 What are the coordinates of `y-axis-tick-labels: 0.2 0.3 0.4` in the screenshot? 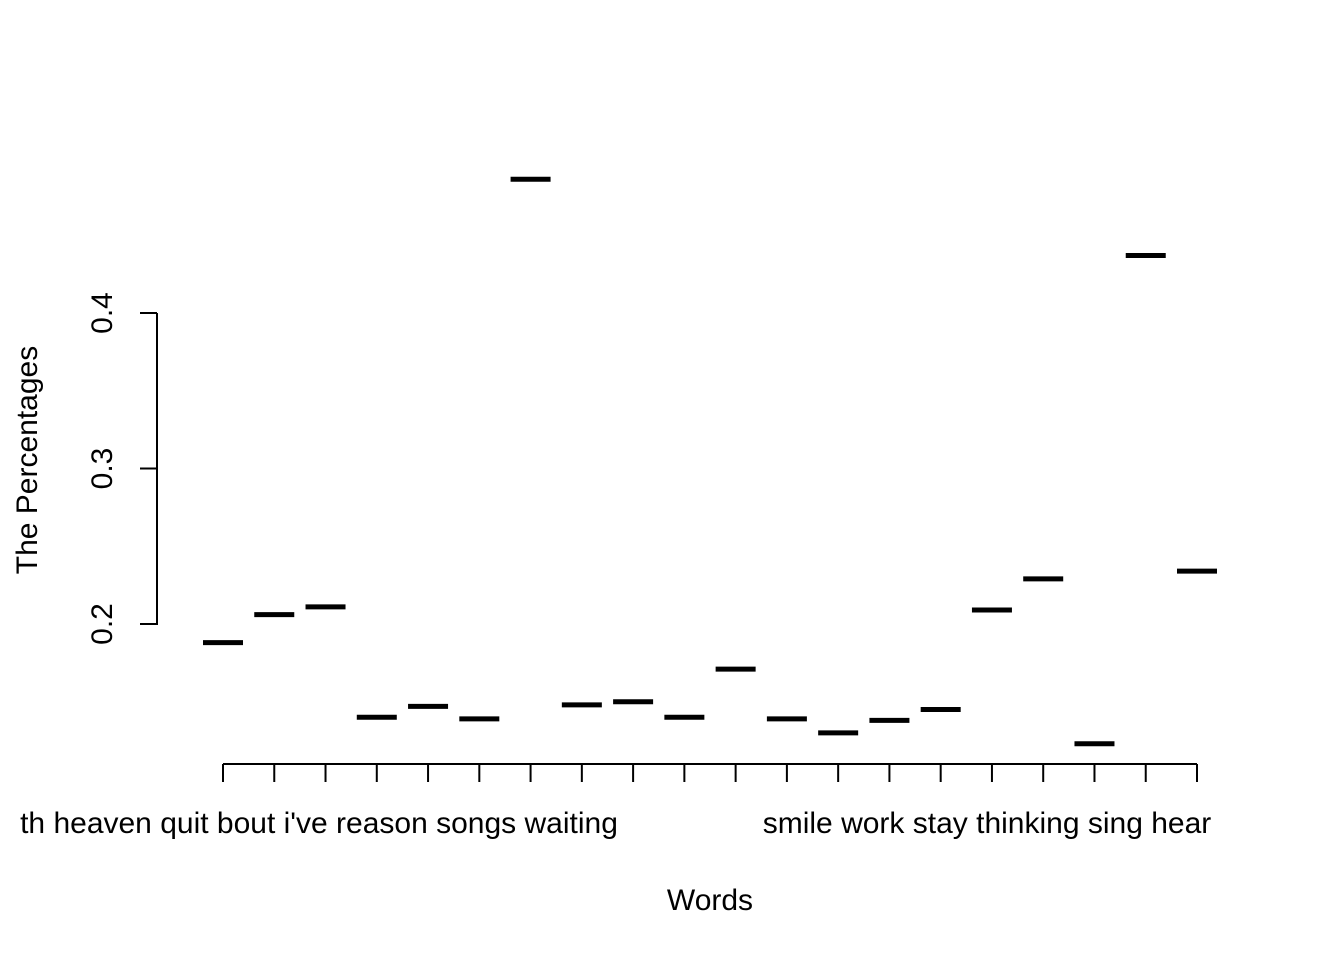 It's located at (102, 468).